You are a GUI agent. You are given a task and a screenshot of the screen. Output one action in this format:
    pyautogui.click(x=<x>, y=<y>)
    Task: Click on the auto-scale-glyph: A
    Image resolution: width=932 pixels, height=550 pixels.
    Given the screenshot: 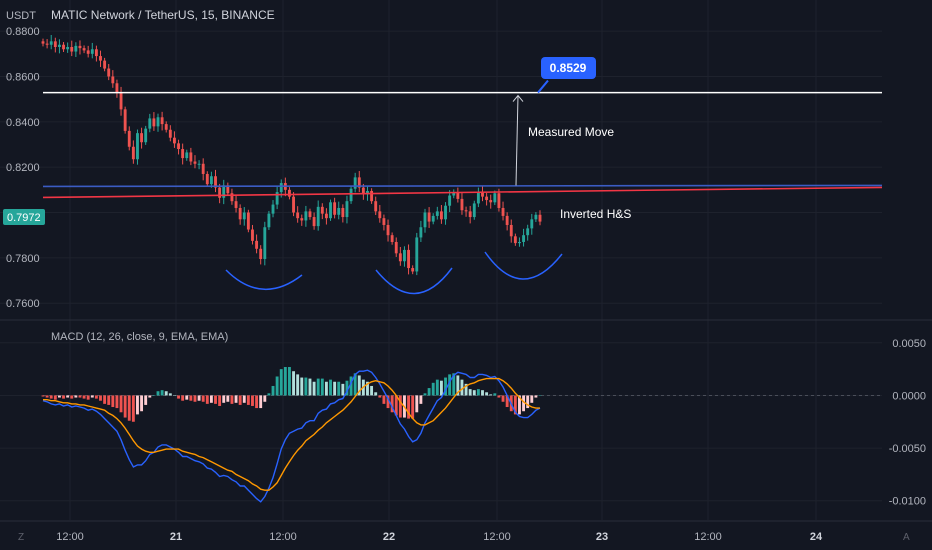 What is the action you would take?
    pyautogui.click(x=906, y=537)
    